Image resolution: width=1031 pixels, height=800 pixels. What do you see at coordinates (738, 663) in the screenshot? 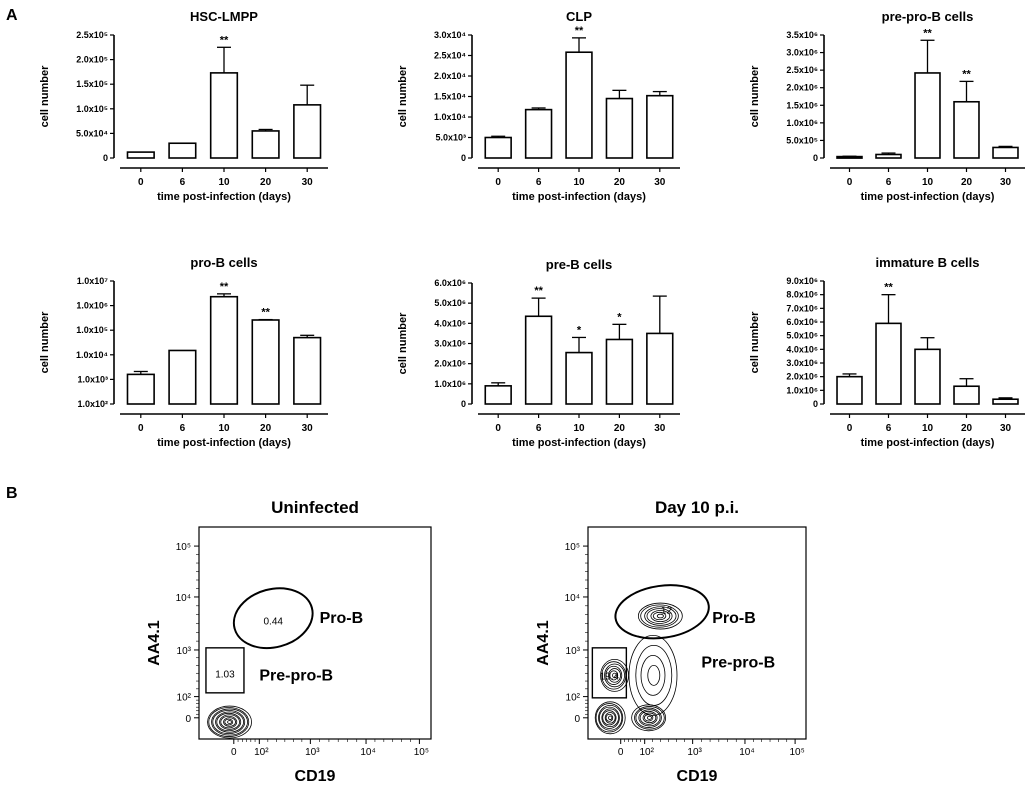
I see `gate-pre-pro-b-label: Pre-pro-B` at bounding box center [738, 663].